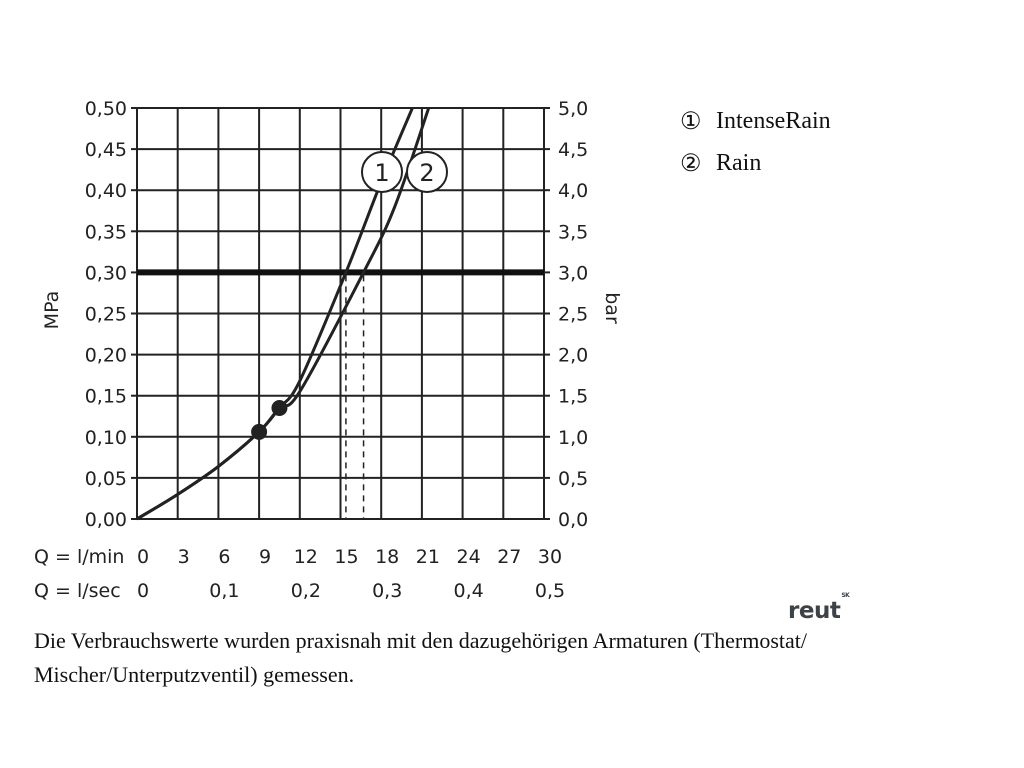  Describe the element at coordinates (691, 121) in the screenshot. I see `legend-marker: ①` at that location.